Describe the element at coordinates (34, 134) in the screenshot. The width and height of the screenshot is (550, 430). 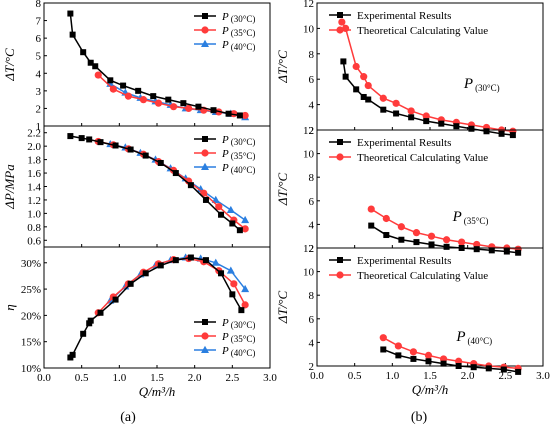
I see `y-tick-label: 2.2` at that location.